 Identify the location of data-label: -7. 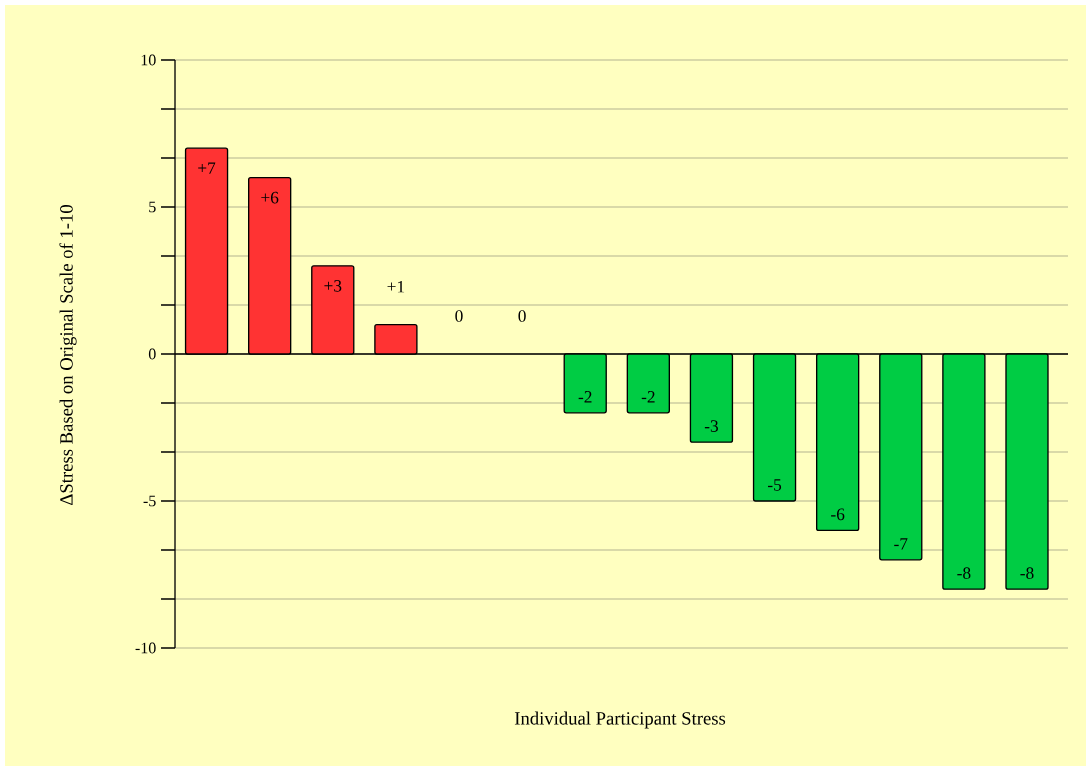
(901, 544).